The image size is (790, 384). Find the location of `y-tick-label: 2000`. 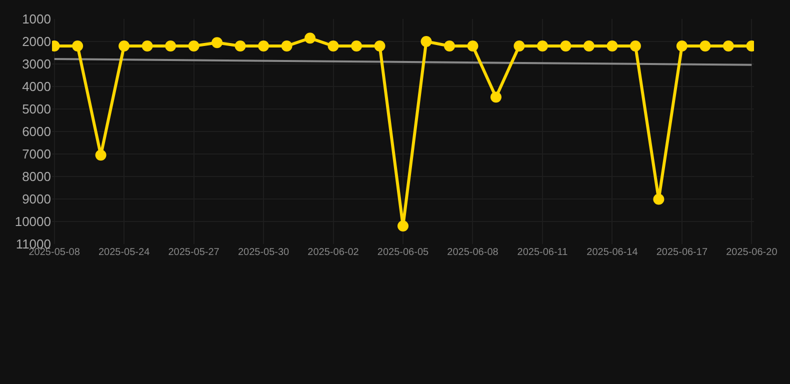

y-tick-label: 2000 is located at coordinates (36, 42).